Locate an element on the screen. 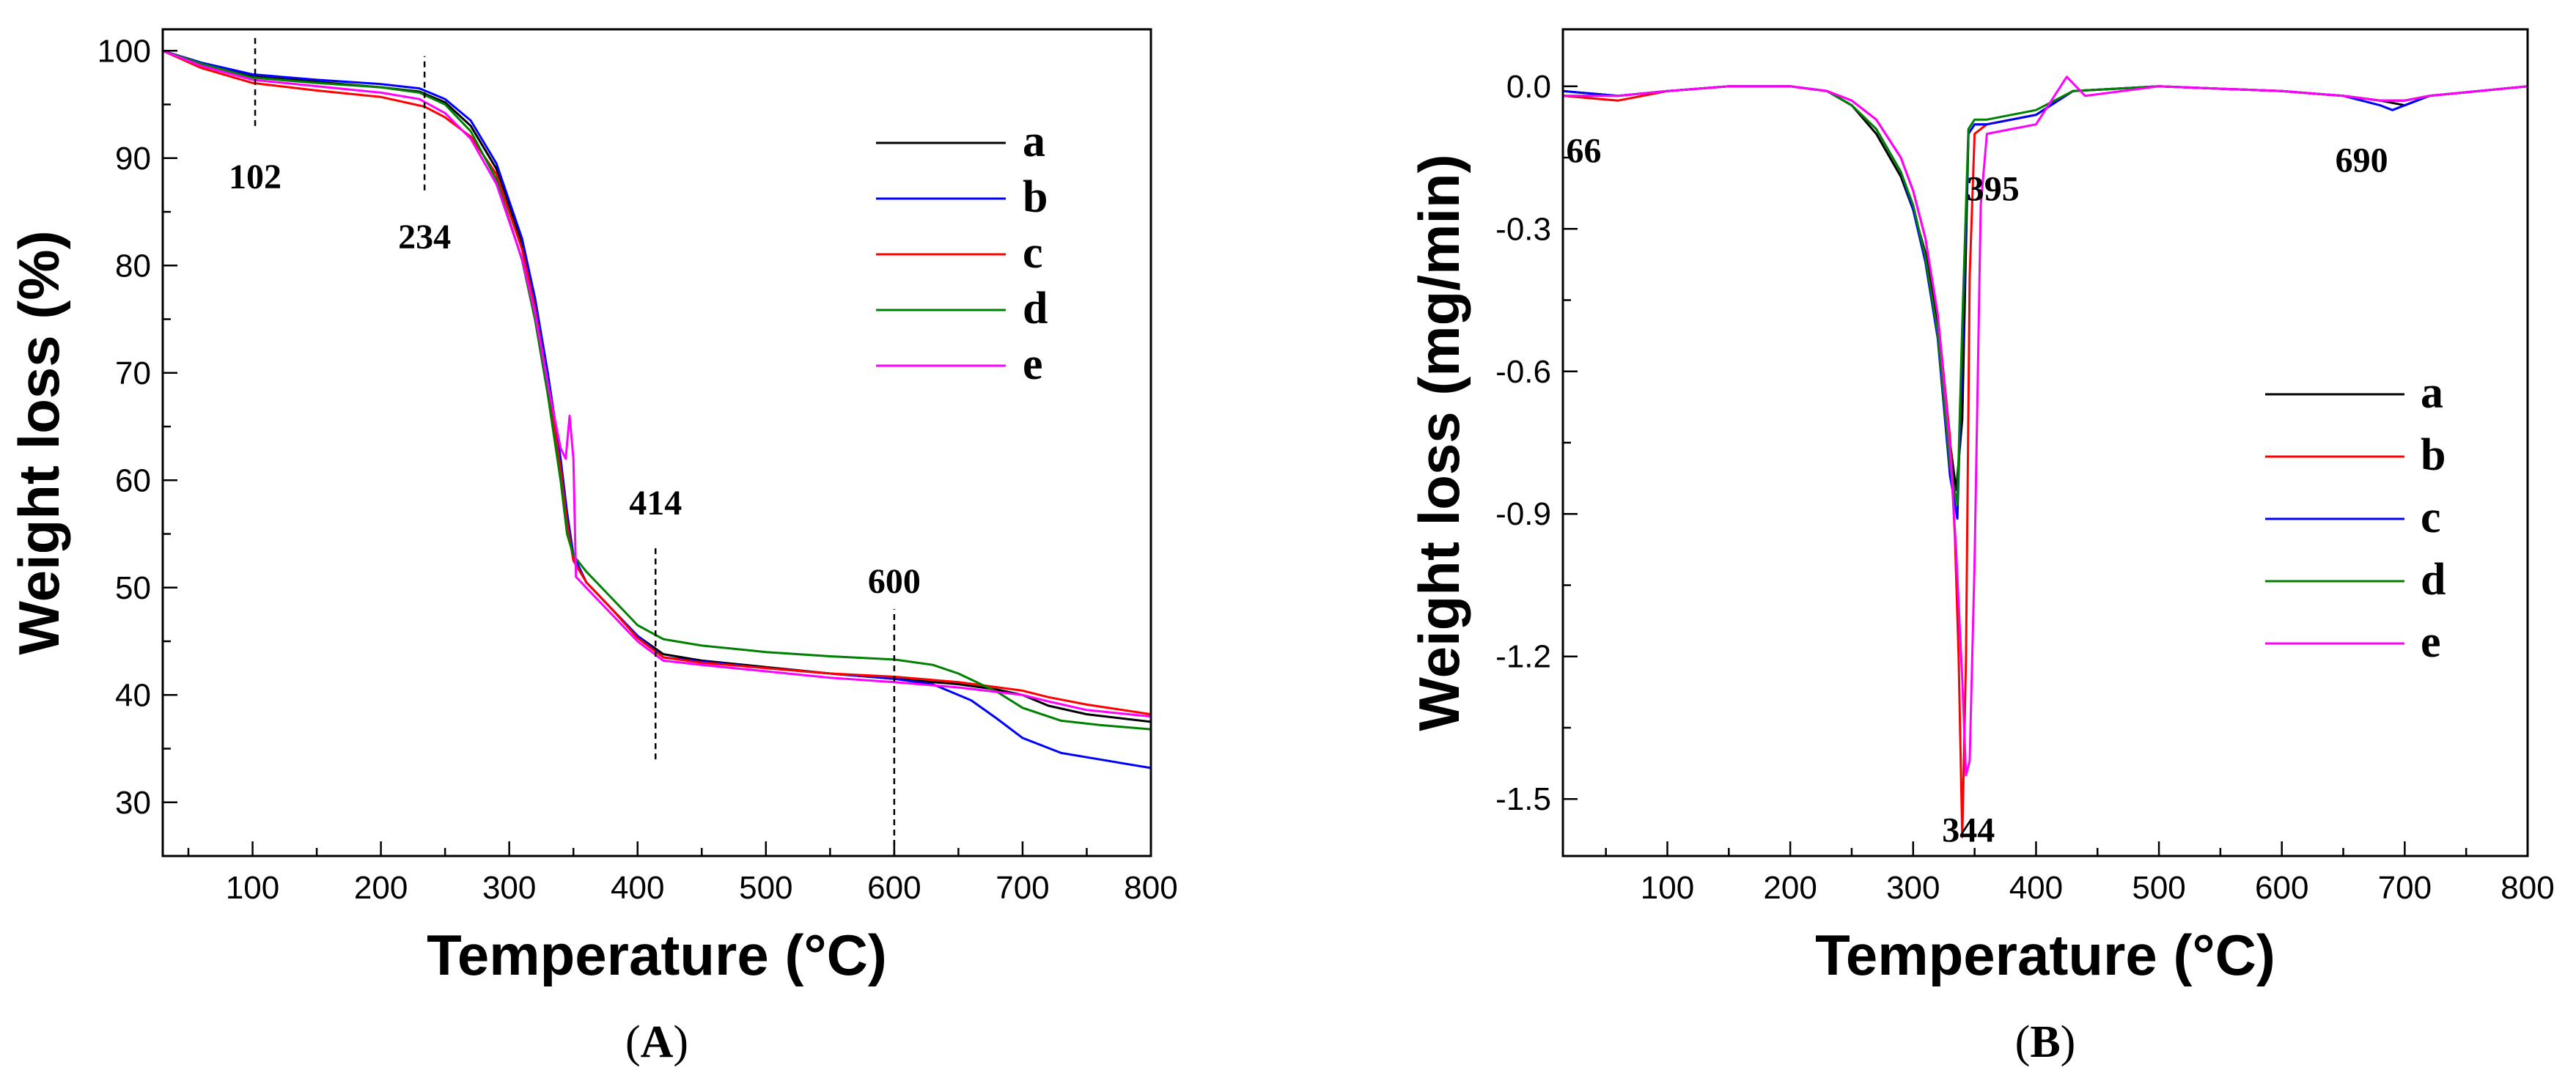  y-tick-label: 100 is located at coordinates (124, 51).